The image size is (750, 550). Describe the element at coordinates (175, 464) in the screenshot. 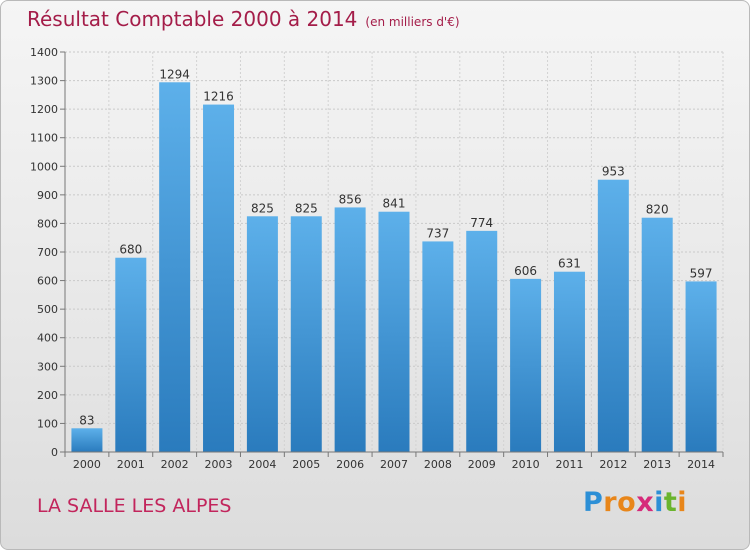

I see `x-tick-label: 2002` at that location.